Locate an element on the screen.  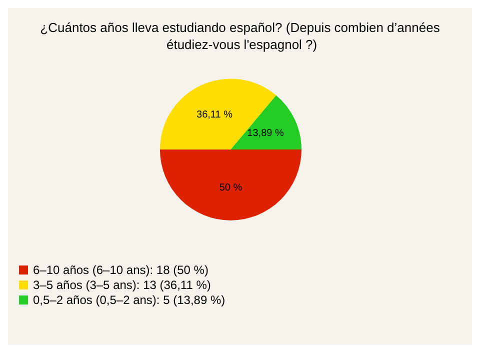
data-label: 13,89 % is located at coordinates (265, 133).